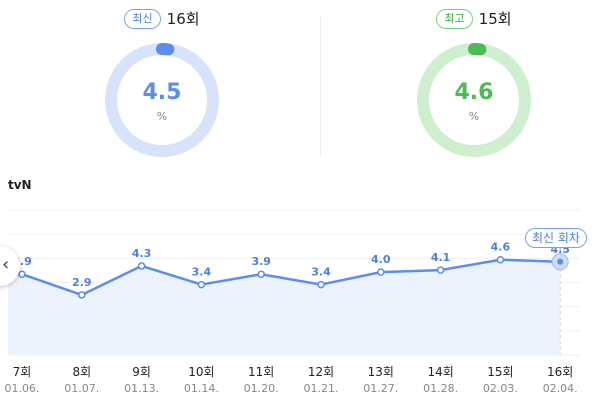 This screenshot has height=405, width=596. I want to click on x-tick-episode: 12회, so click(321, 372).